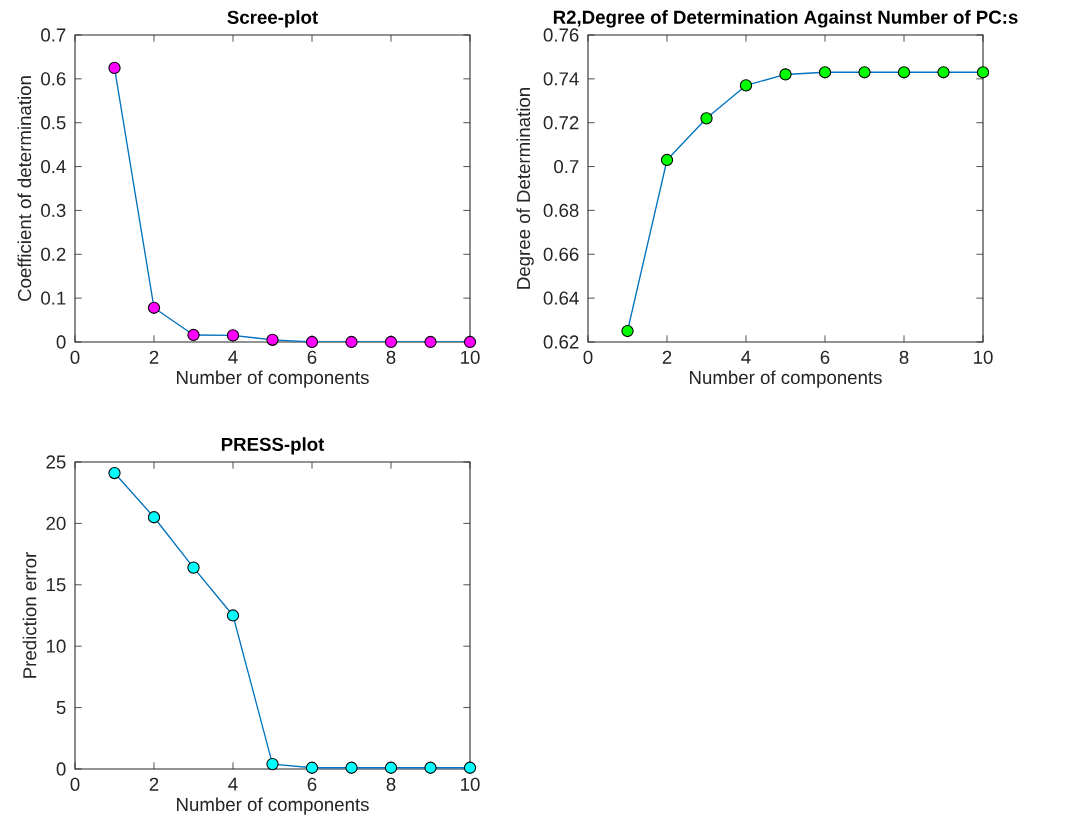 The height and width of the screenshot is (823, 1079). Describe the element at coordinates (561, 210) in the screenshot. I see `y-tick-label: 0.68` at that location.